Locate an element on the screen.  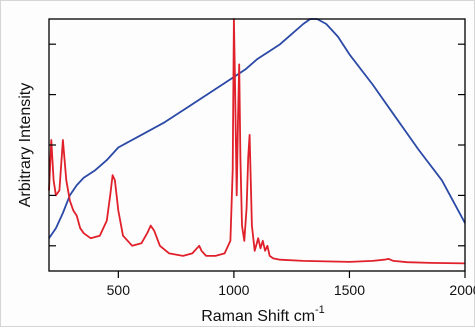
x-axis-label-superscript: -1 is located at coordinates (320, 310).